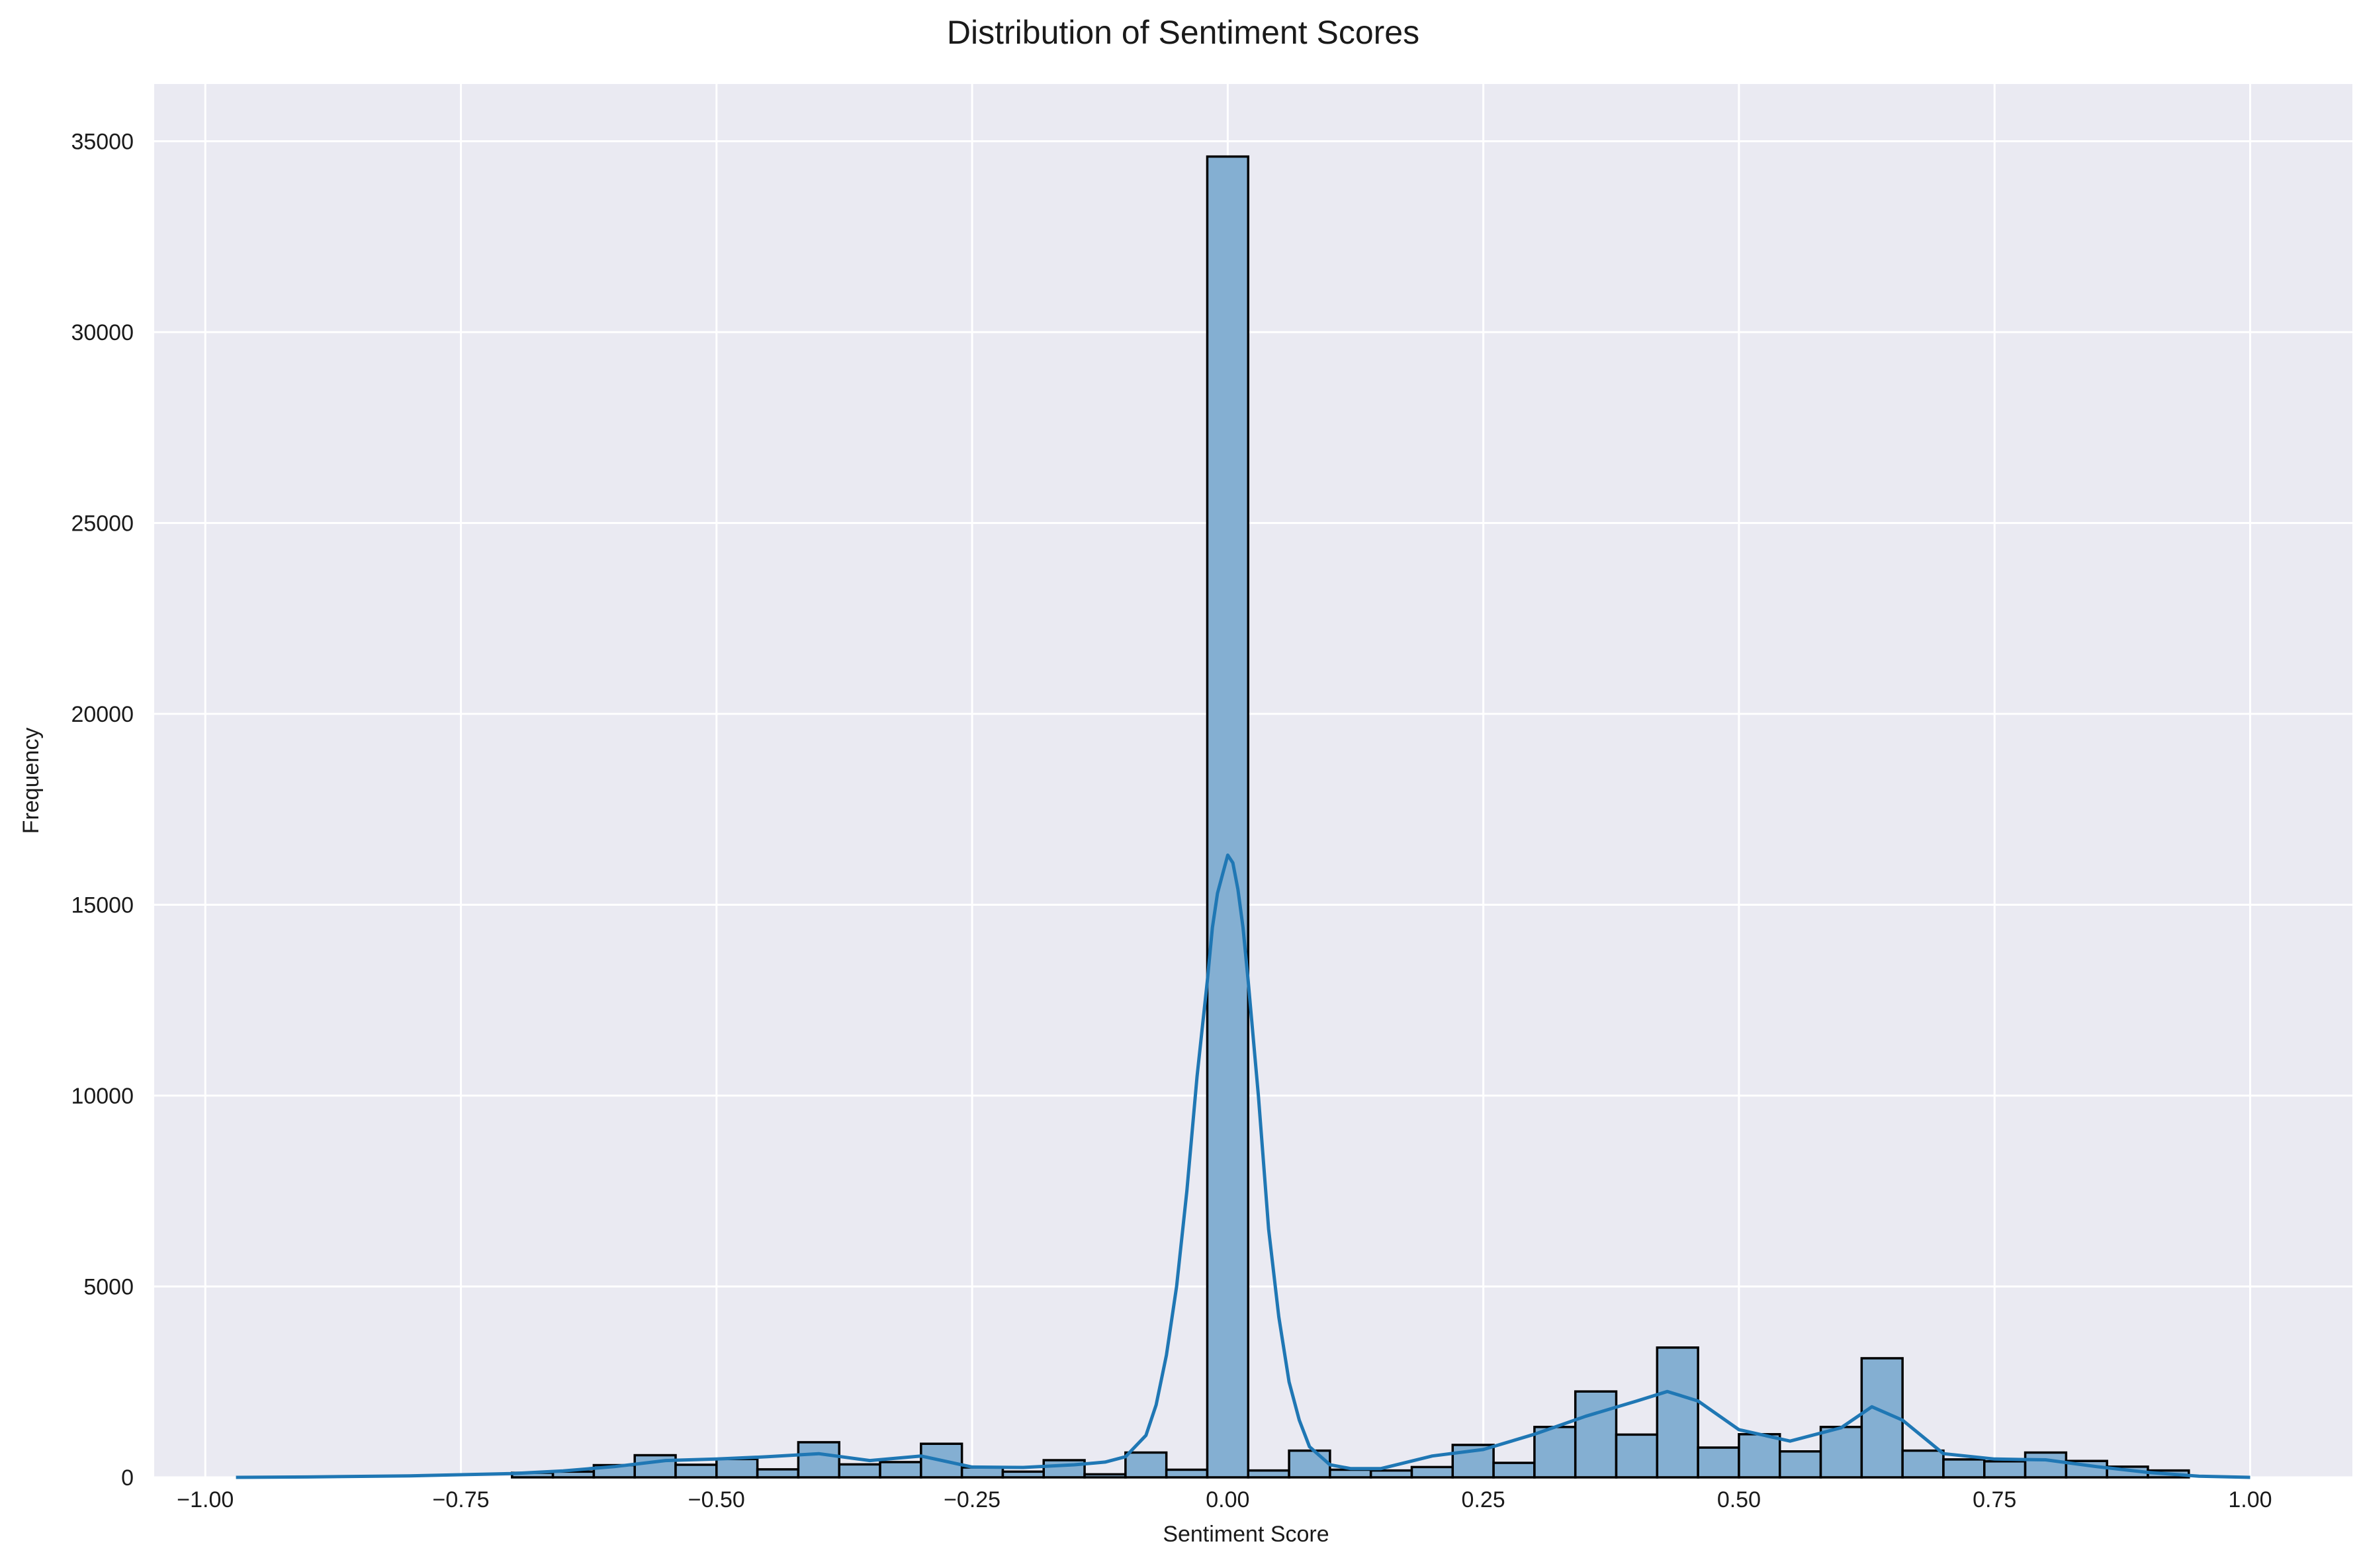 Image resolution: width=2361 pixels, height=1568 pixels. Describe the element at coordinates (108, 1287) in the screenshot. I see `y-tick-label: 5000` at that location.